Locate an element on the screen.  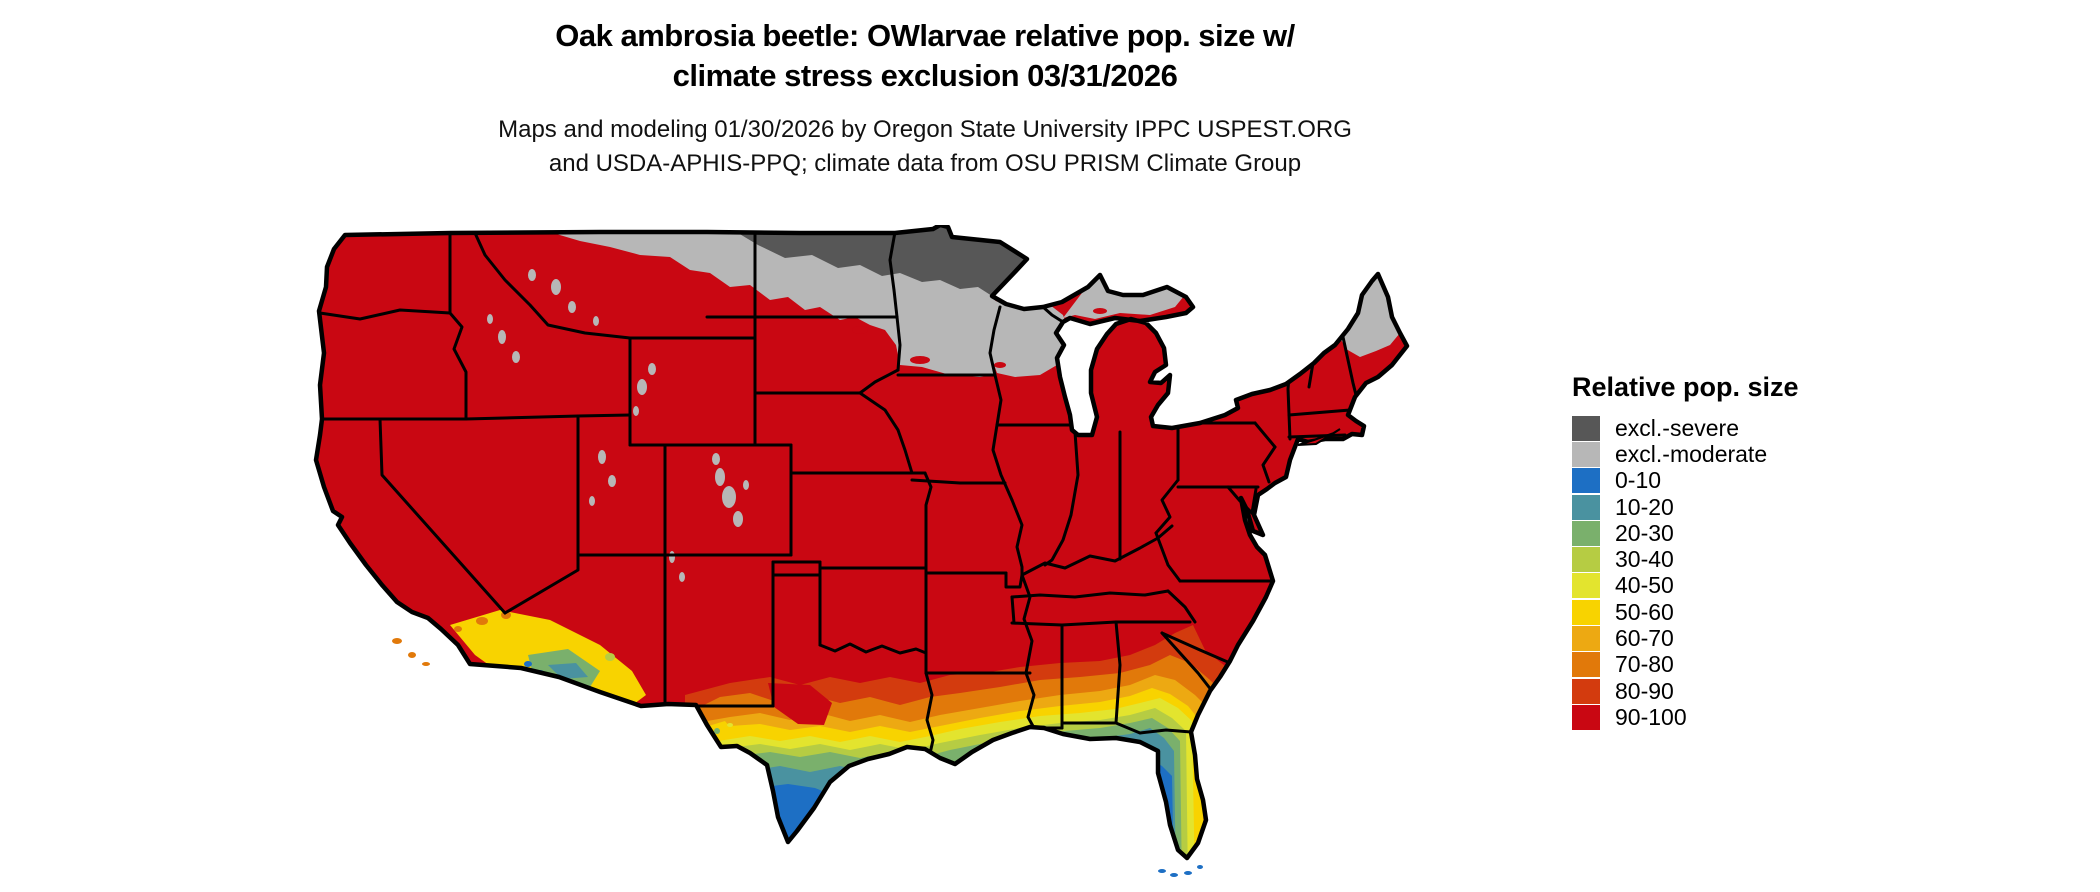
map-mountain-speckles is located at coordinates (618, 425).